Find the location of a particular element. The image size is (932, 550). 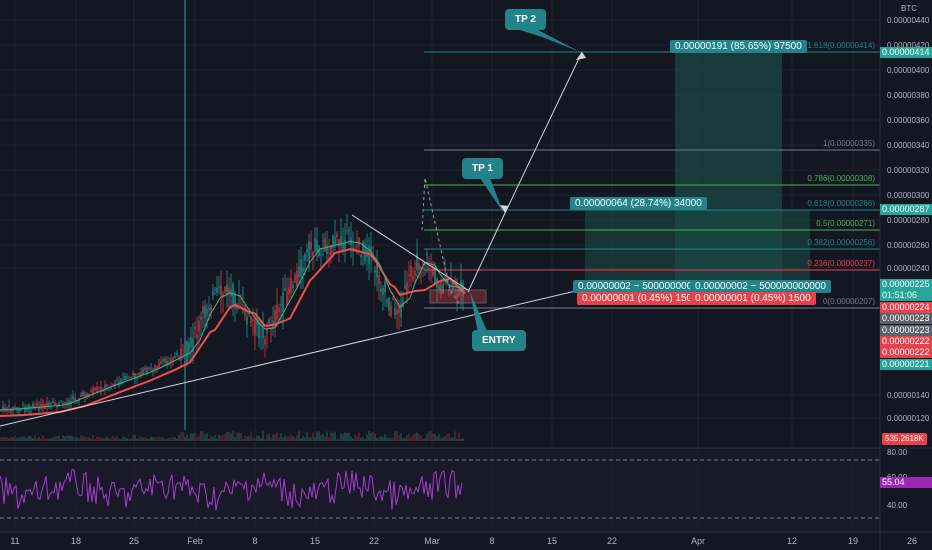

fib-level-label: 1.618(0.00000414) is located at coordinates (841, 45).